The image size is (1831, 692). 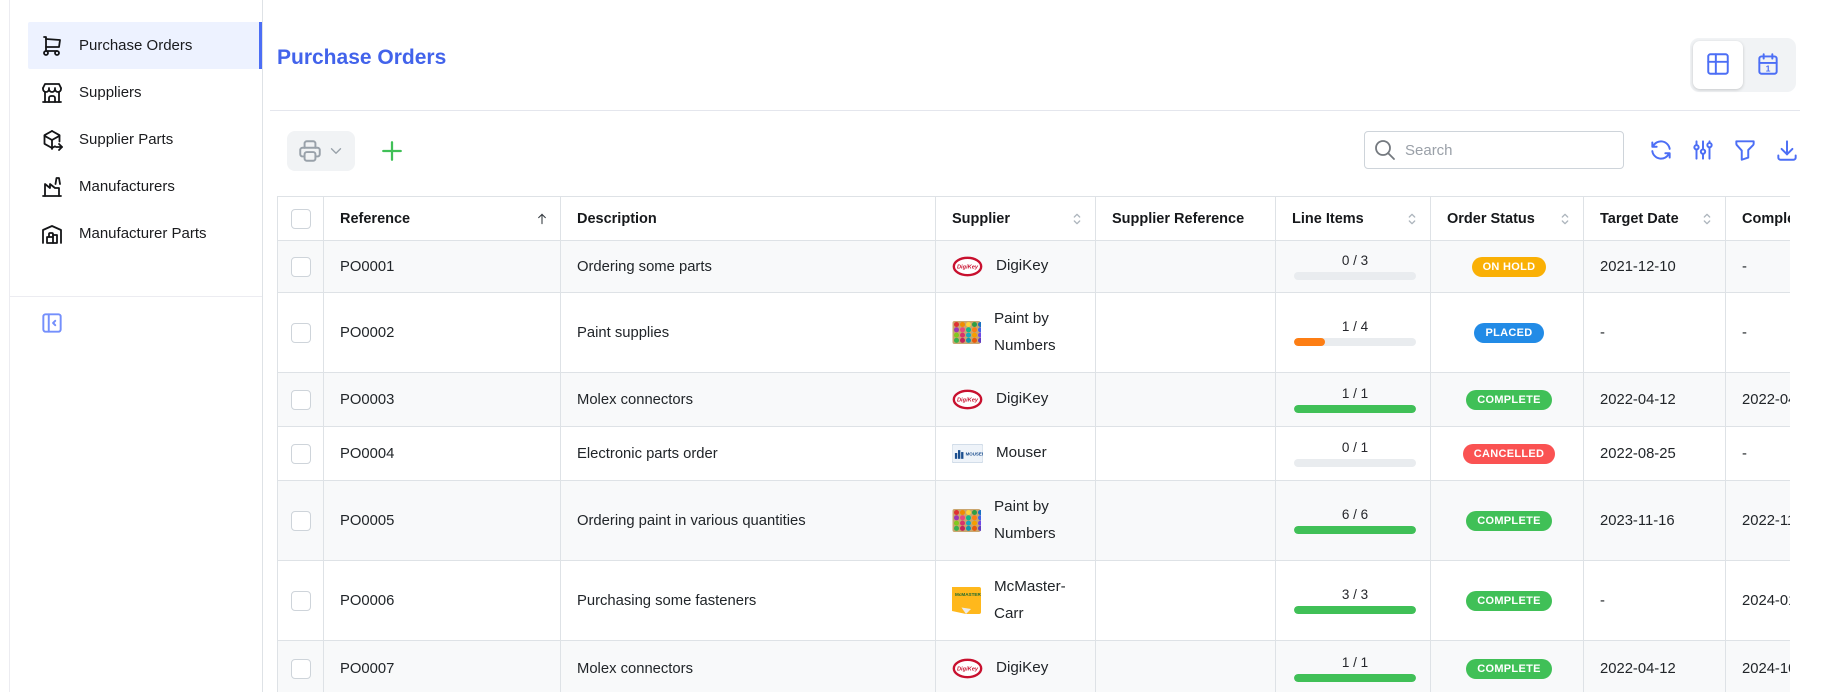 I want to click on filter-button, so click(x=1745, y=150).